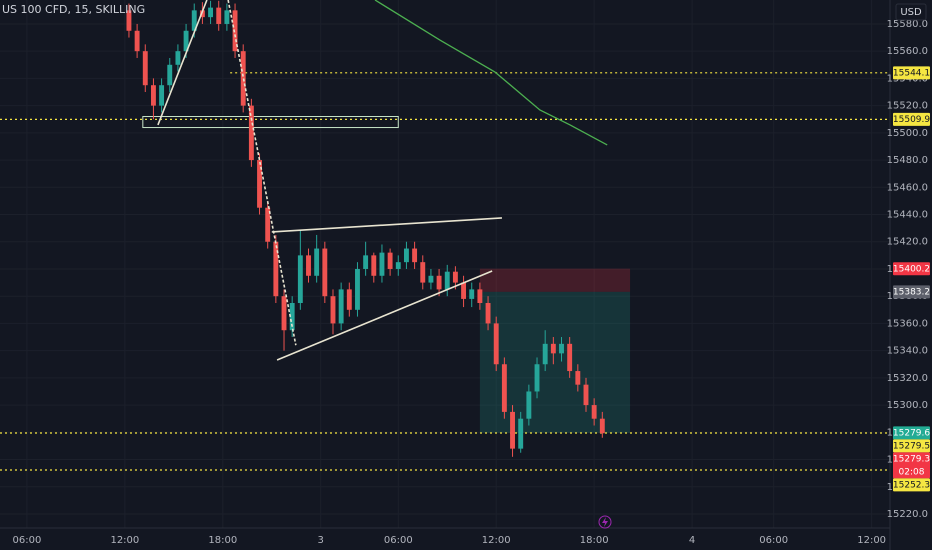  What do you see at coordinates (907, 323) in the screenshot?
I see `y-tick-label: 15360.0` at bounding box center [907, 323].